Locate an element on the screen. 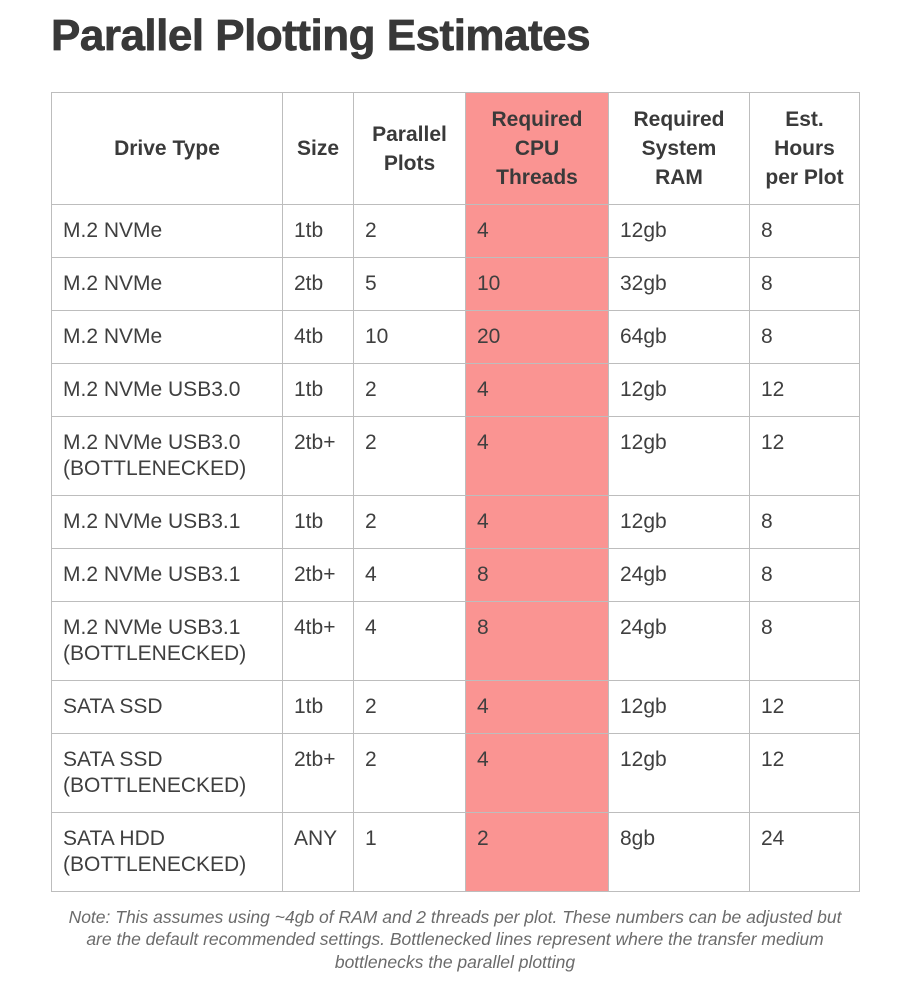 Image resolution: width=919 pixels, height=991 pixels. cell-est-hours-per-plot: 24 is located at coordinates (804, 852).